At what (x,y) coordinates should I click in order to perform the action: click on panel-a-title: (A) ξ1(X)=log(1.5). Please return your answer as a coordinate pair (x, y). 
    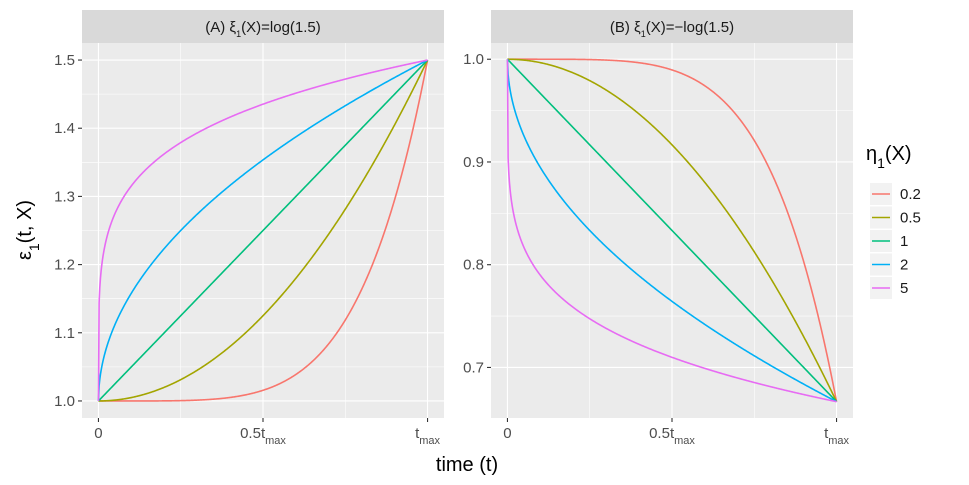
    Looking at the image, I should click on (263, 29).